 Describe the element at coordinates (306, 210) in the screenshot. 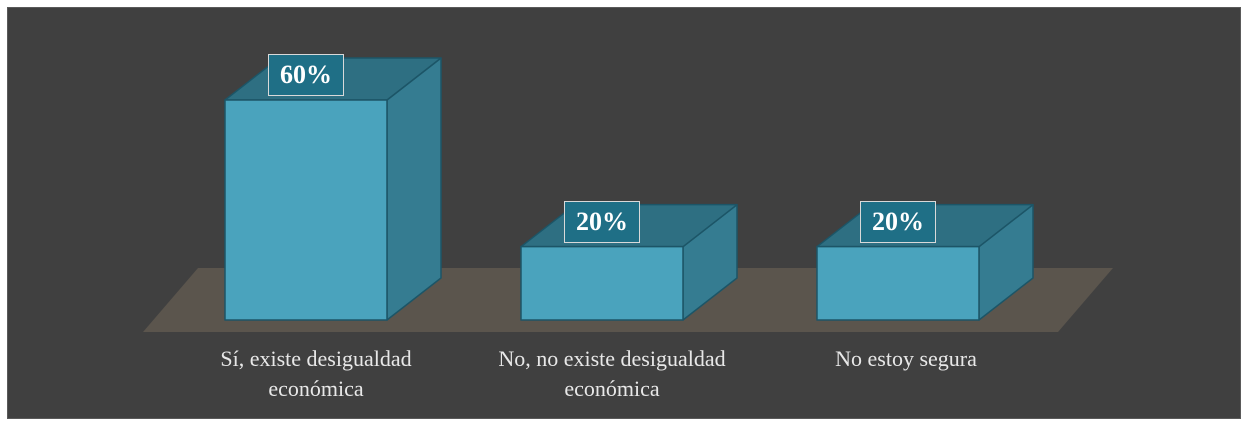

I see `bar-front-si` at that location.